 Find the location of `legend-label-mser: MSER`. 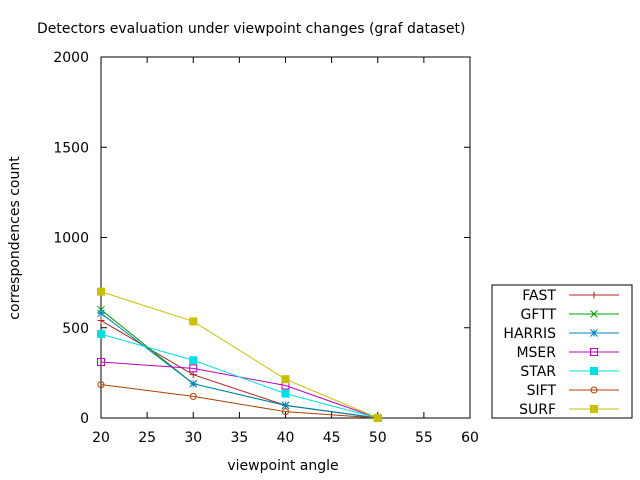

legend-label-mser: MSER is located at coordinates (536, 353).